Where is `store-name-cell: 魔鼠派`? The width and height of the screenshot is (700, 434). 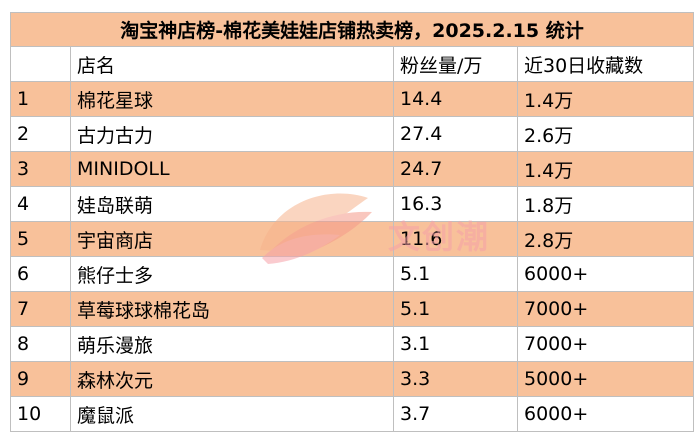 store-name-cell: 魔鼠派 is located at coordinates (232, 414).